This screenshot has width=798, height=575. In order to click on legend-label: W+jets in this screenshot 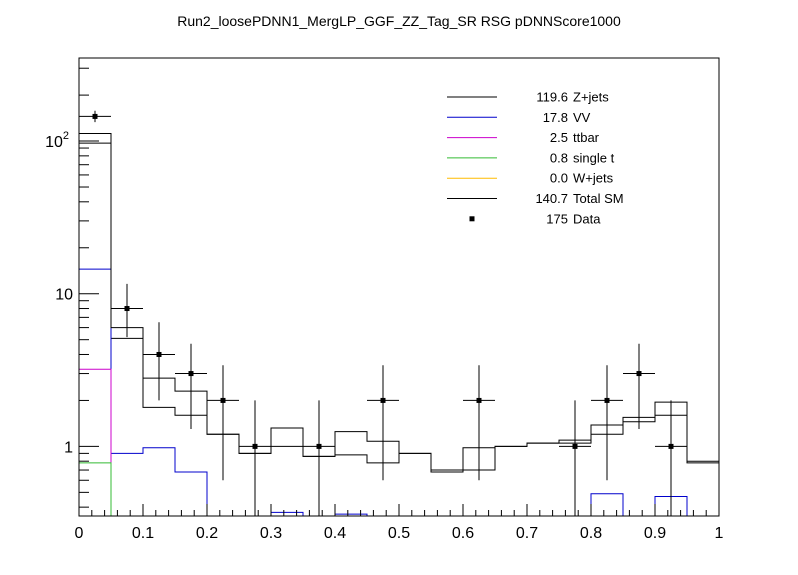, I will do `click(593, 178)`.